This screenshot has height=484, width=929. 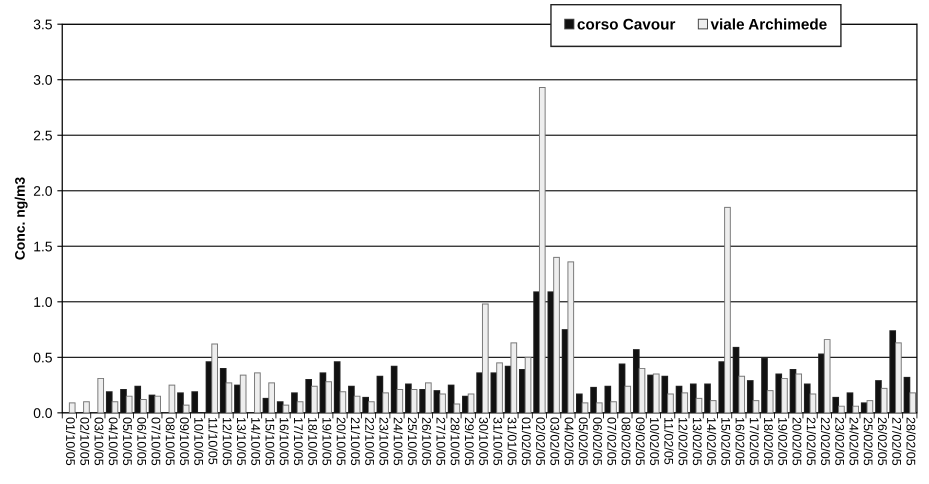 What do you see at coordinates (655, 442) in the screenshot?
I see `x-tick-label: 10/02/05` at bounding box center [655, 442].